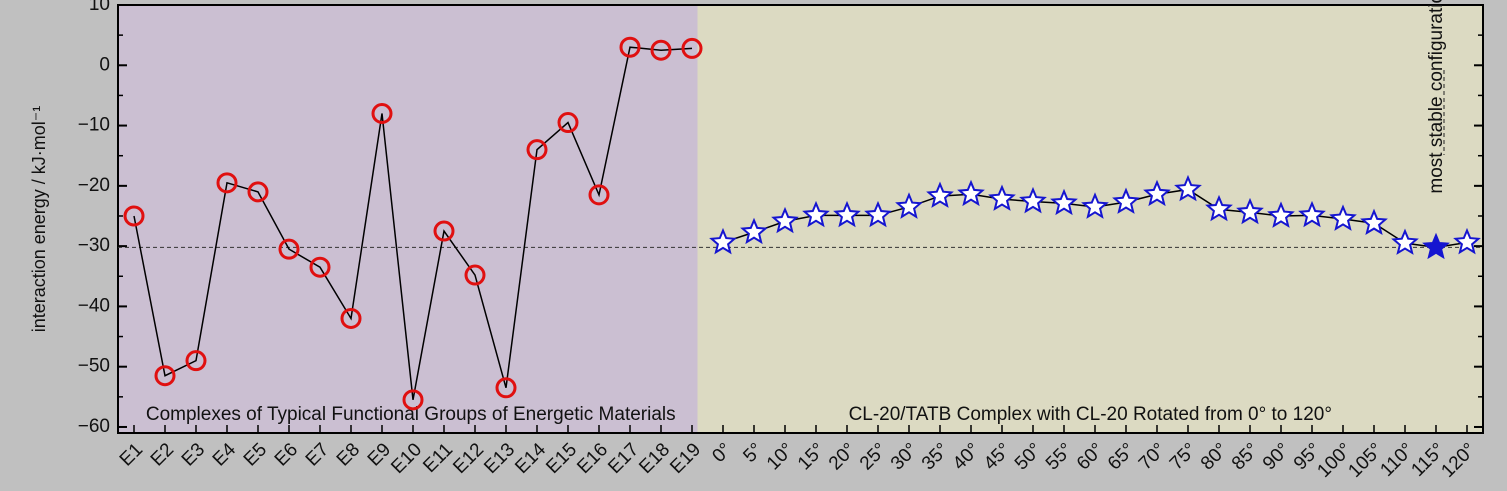  I want to click on x-tick-label: 90°, so click(1276, 456).